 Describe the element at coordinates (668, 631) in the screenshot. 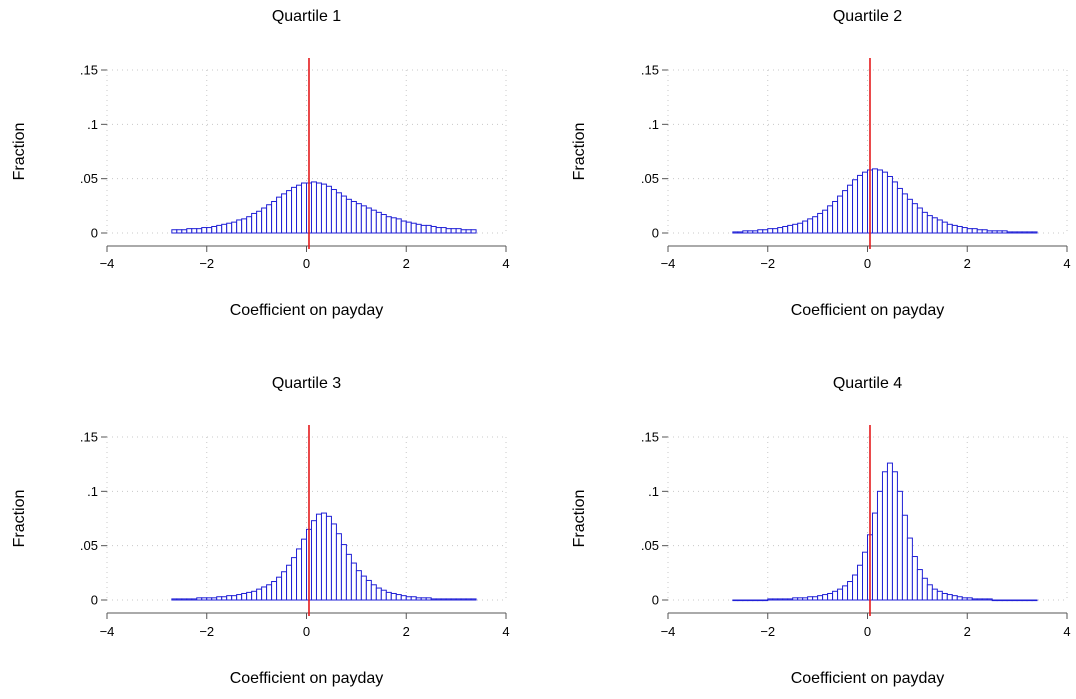

I see `x-tick-label: −4` at that location.